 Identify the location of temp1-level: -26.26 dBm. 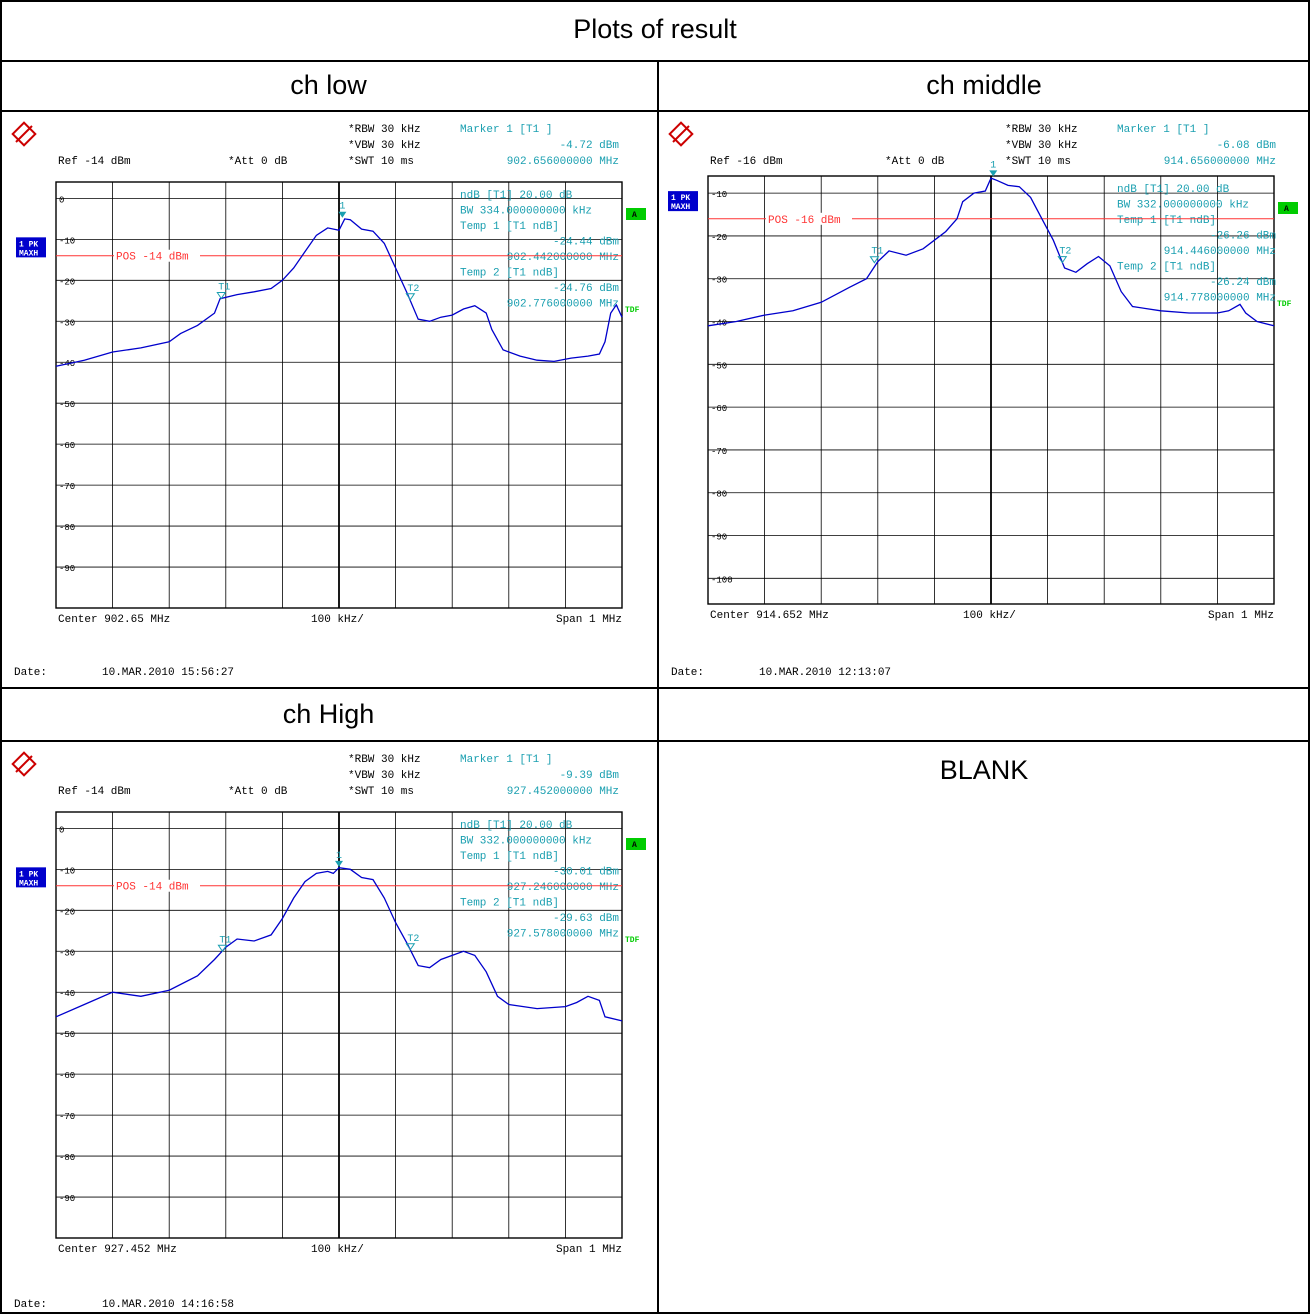
(1243, 237).